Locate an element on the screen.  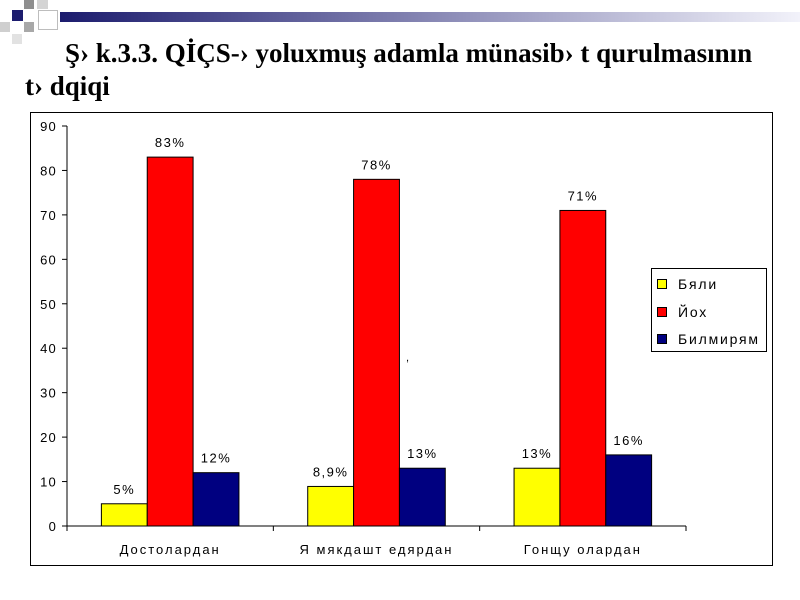
y-tick-label: 20 is located at coordinates (48, 437).